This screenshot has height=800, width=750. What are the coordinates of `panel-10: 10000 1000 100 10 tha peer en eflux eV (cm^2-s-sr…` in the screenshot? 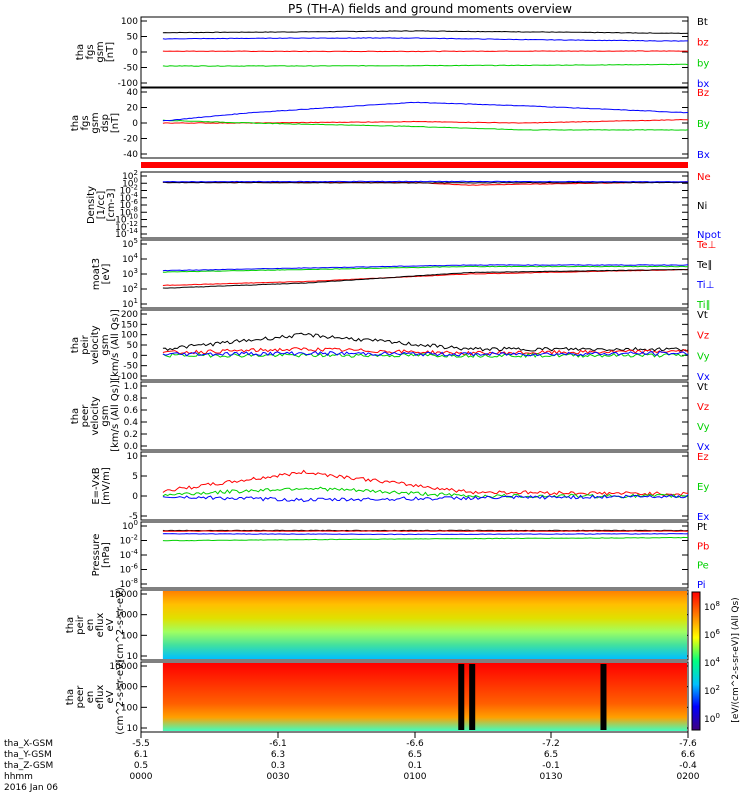 It's located at (377, 697).